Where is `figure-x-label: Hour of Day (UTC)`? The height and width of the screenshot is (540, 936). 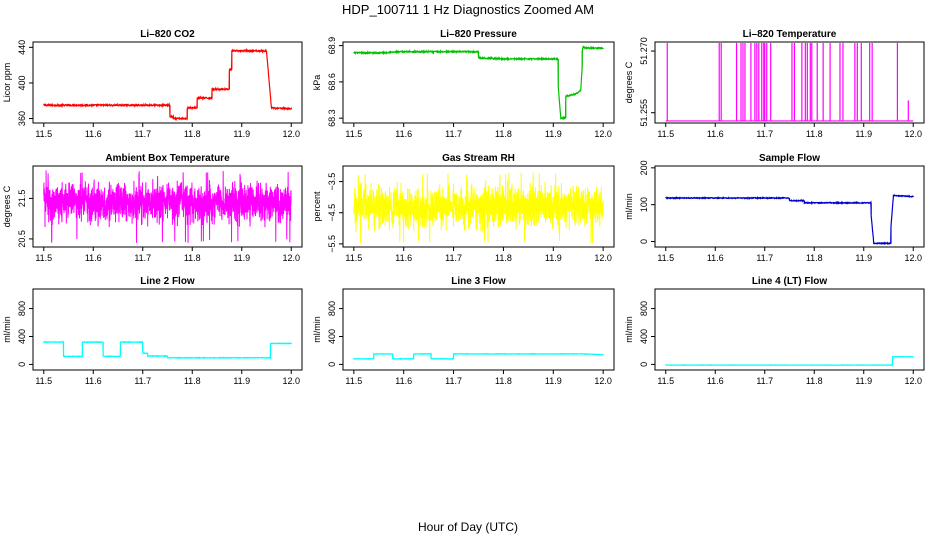 figure-x-label: Hour of Day (UTC) is located at coordinates (468, 527).